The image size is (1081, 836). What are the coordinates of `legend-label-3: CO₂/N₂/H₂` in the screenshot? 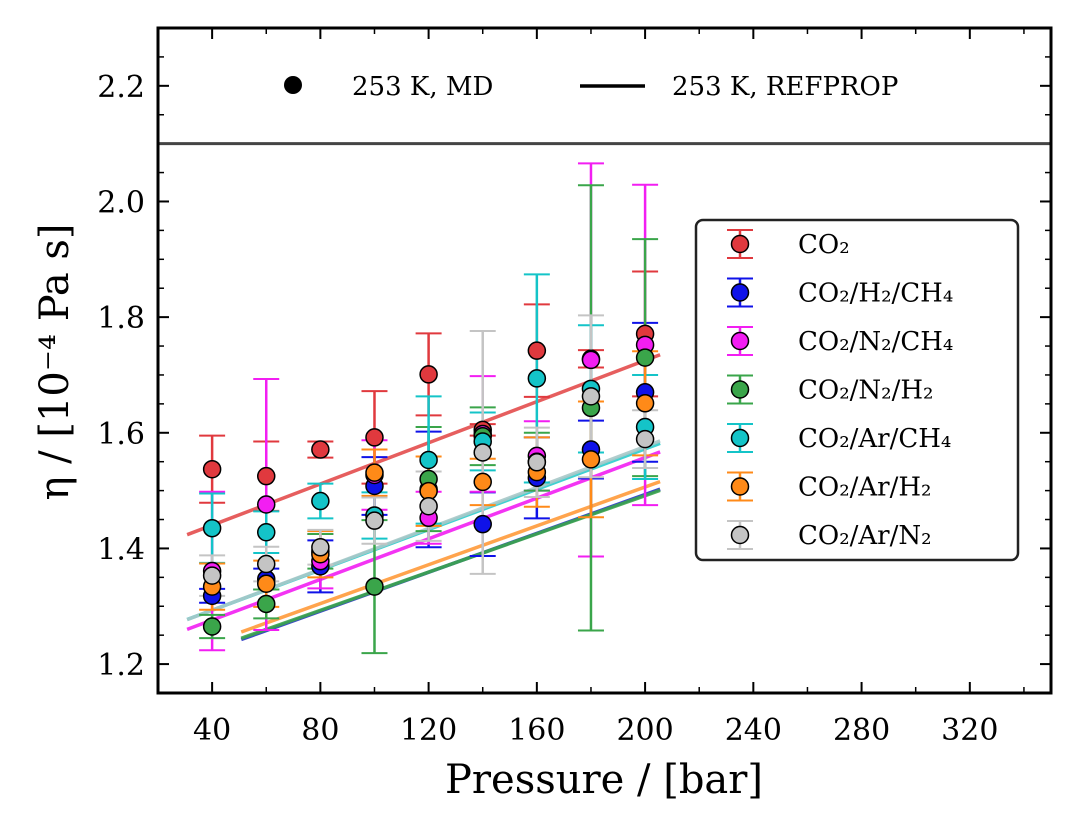 It's located at (865, 391).